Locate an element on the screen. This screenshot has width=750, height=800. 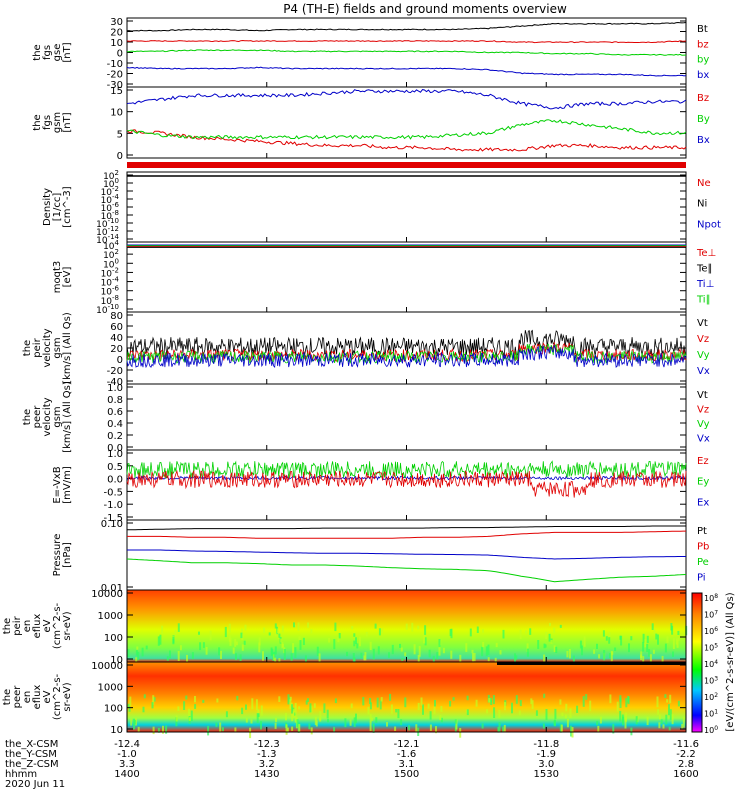
y-tick-label: 100 is located at coordinates (113, 638).